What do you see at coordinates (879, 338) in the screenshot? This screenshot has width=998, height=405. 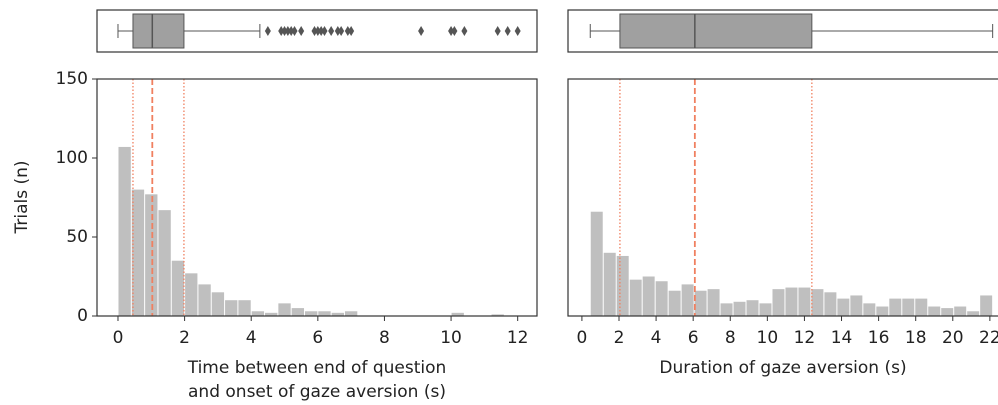 I see `x-tick-label: 16` at bounding box center [879, 338].